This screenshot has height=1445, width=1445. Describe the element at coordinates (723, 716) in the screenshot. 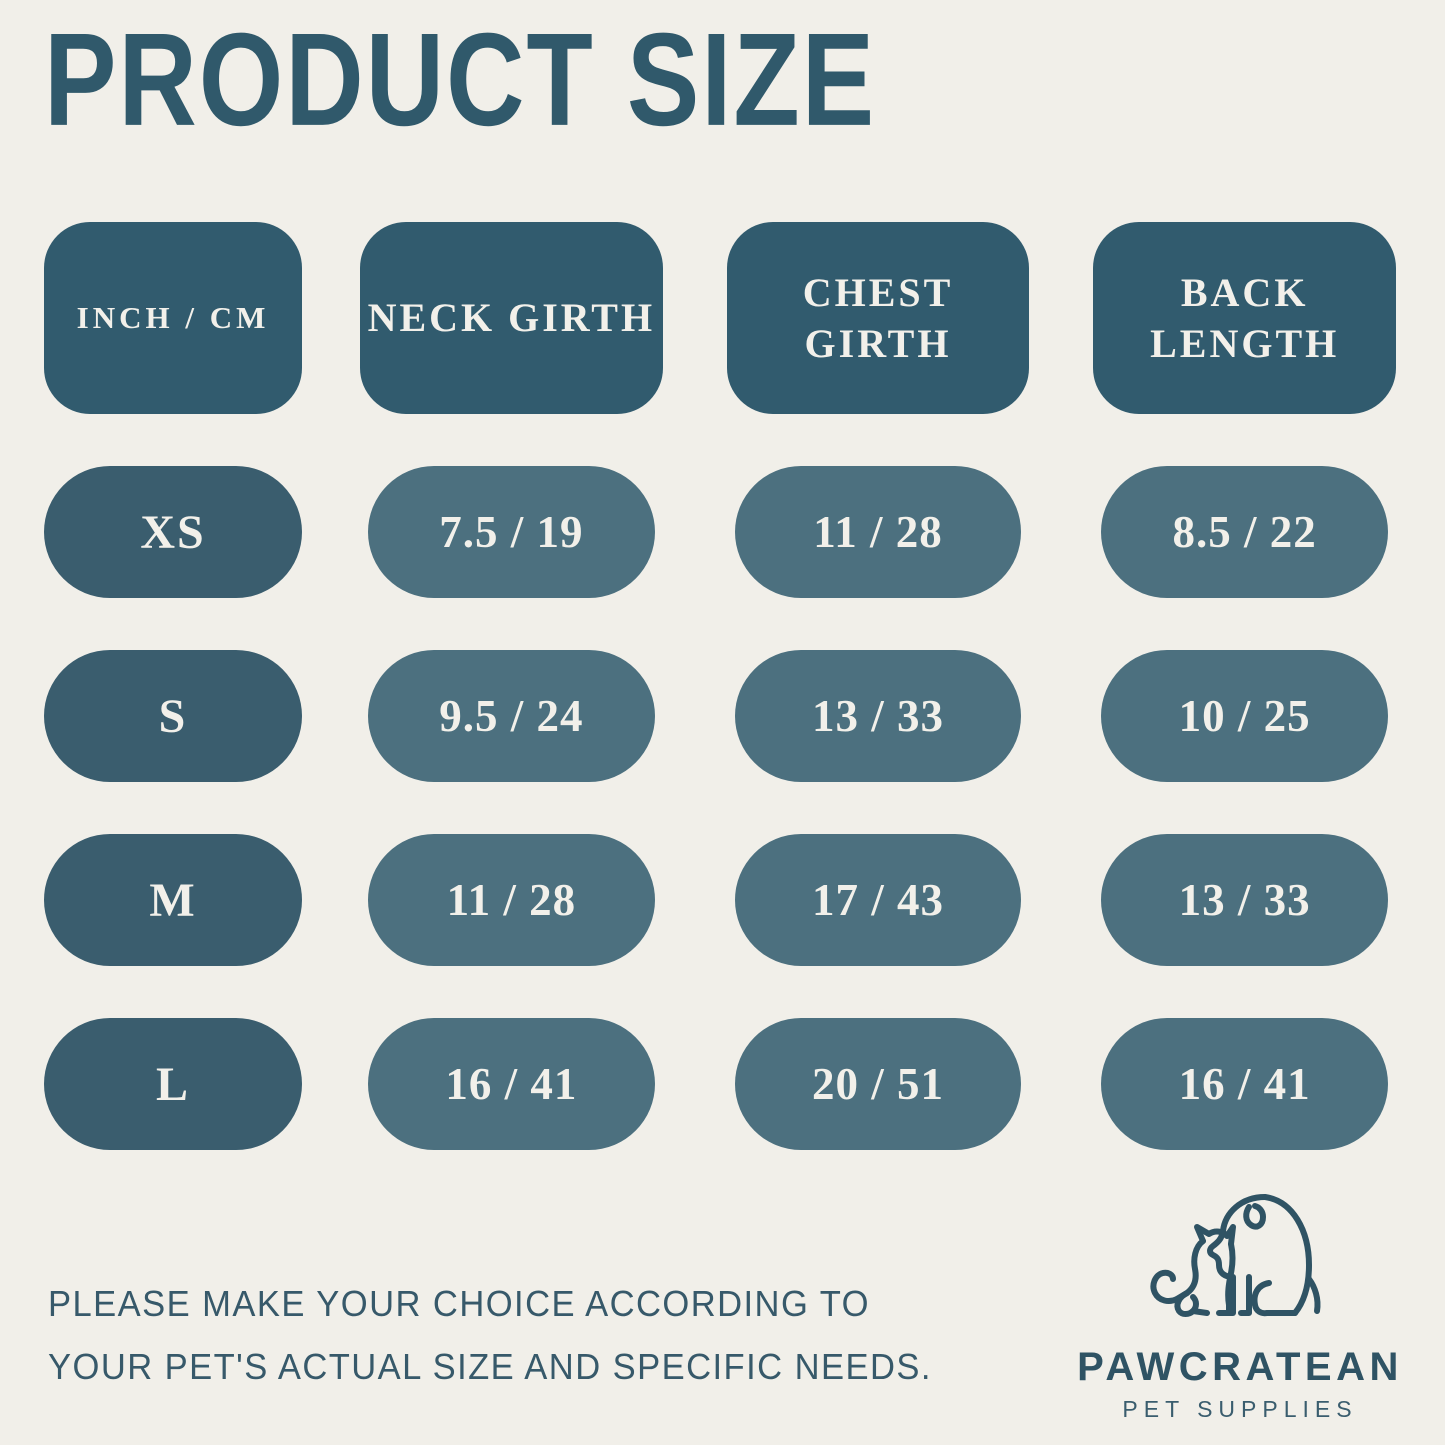

I see `table-row: S 9.5 / 24 13 / 33 10 / 25` at that location.